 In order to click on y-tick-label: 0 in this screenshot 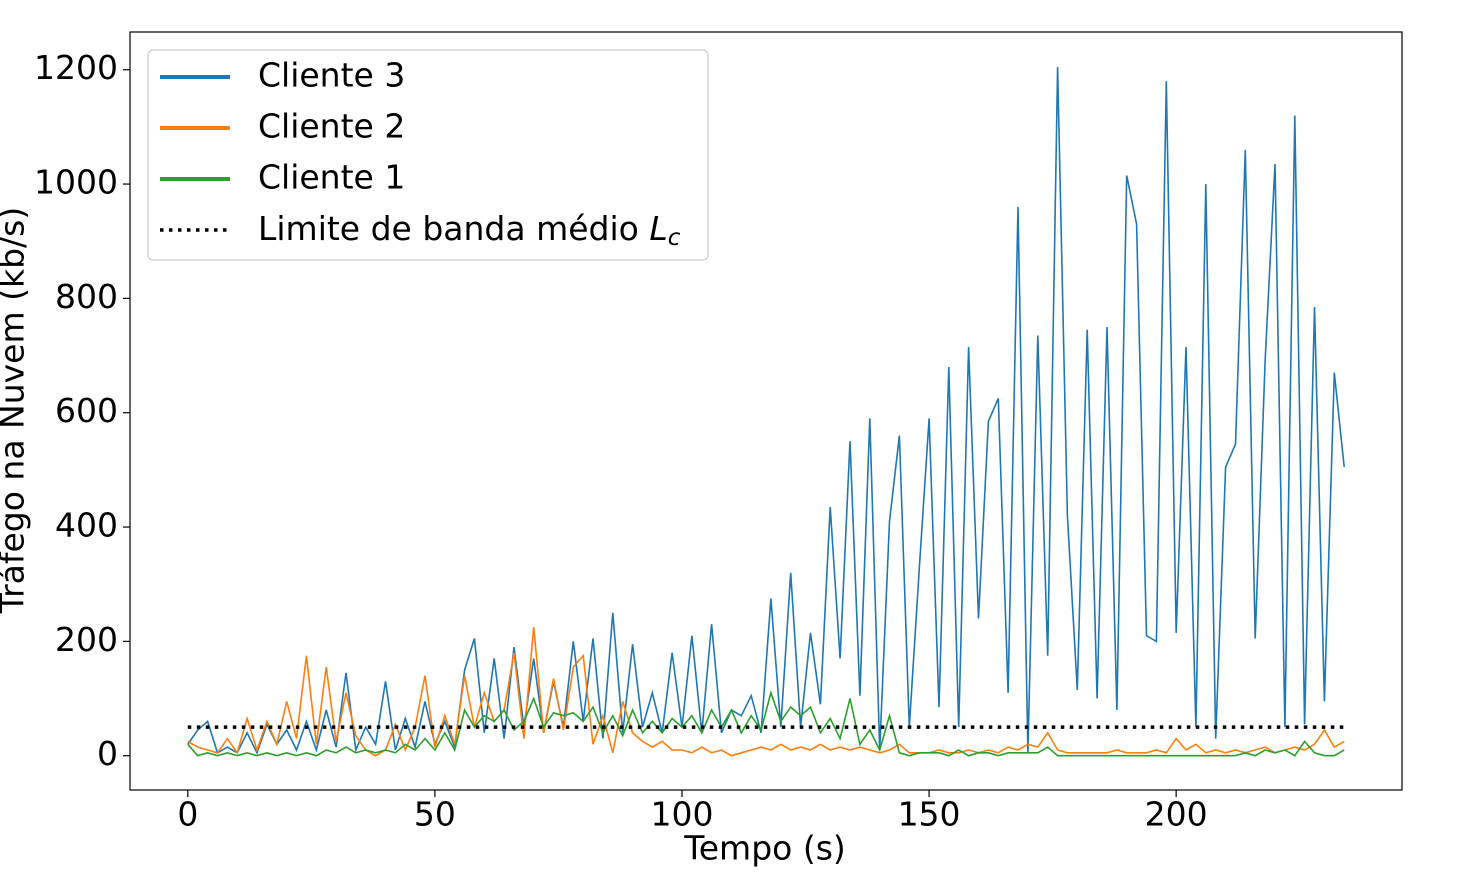, I will do `click(107, 753)`.